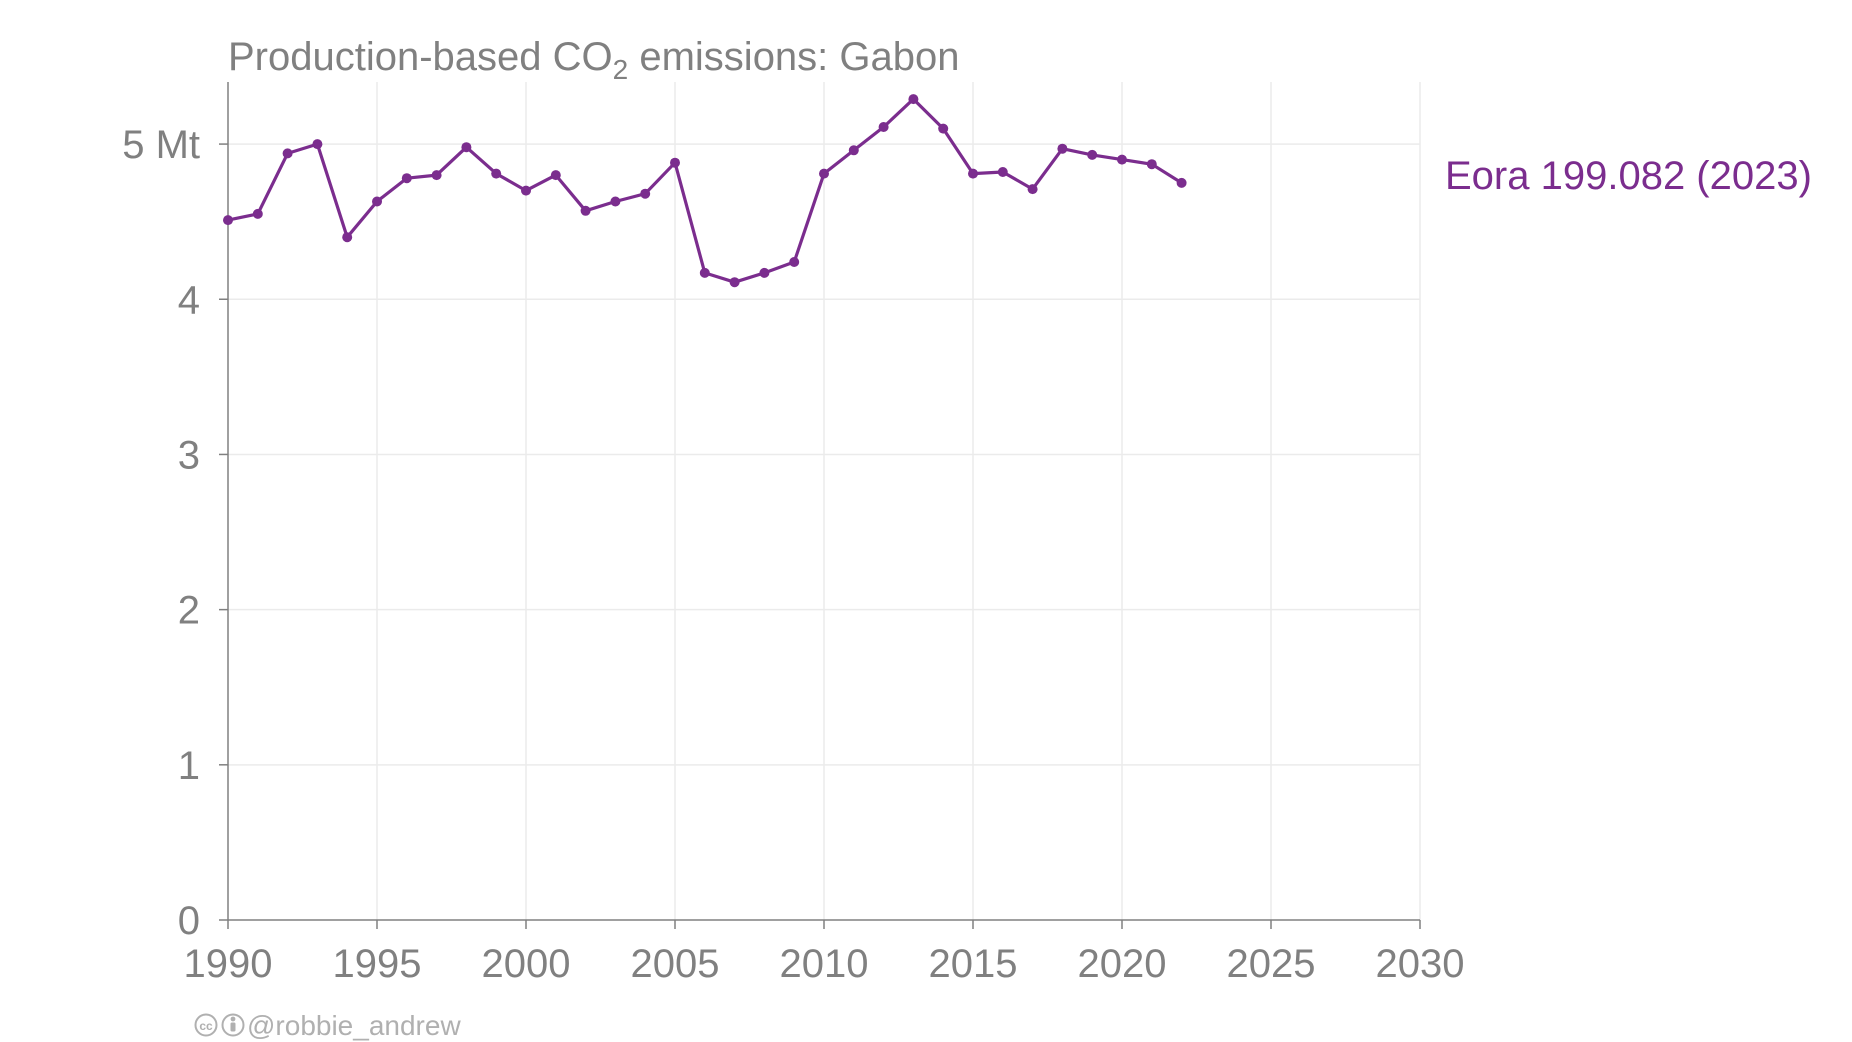  I want to click on cc-icon: cc, so click(206, 1025).